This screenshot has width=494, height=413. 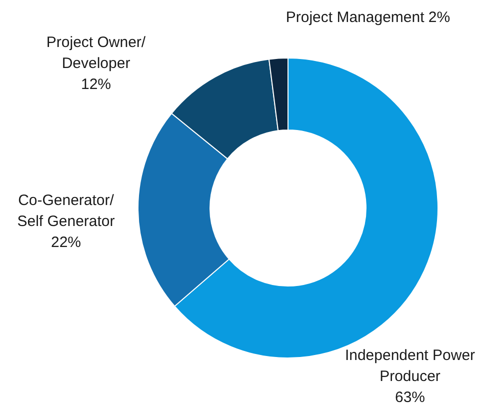 I want to click on data-label: 12%, so click(x=96, y=84).